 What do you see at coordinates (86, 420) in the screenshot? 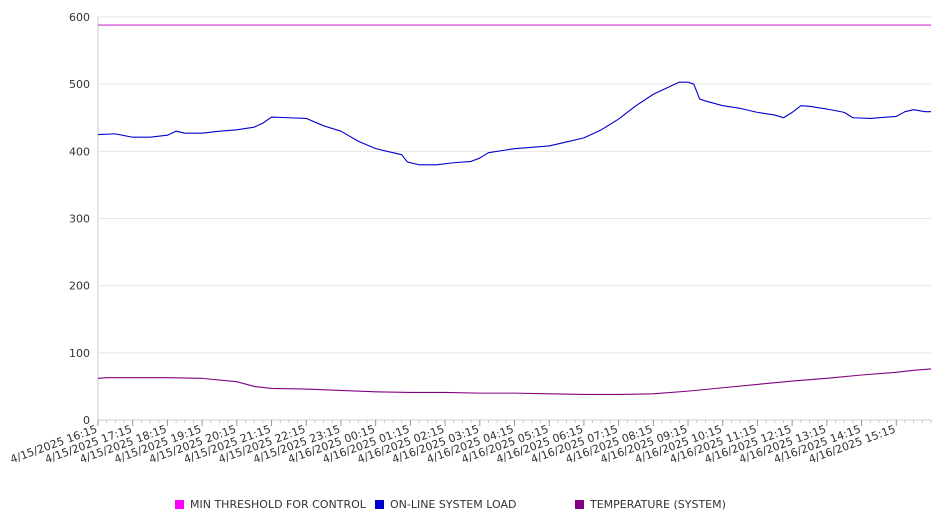
I see `y-tick-label: 0` at bounding box center [86, 420].